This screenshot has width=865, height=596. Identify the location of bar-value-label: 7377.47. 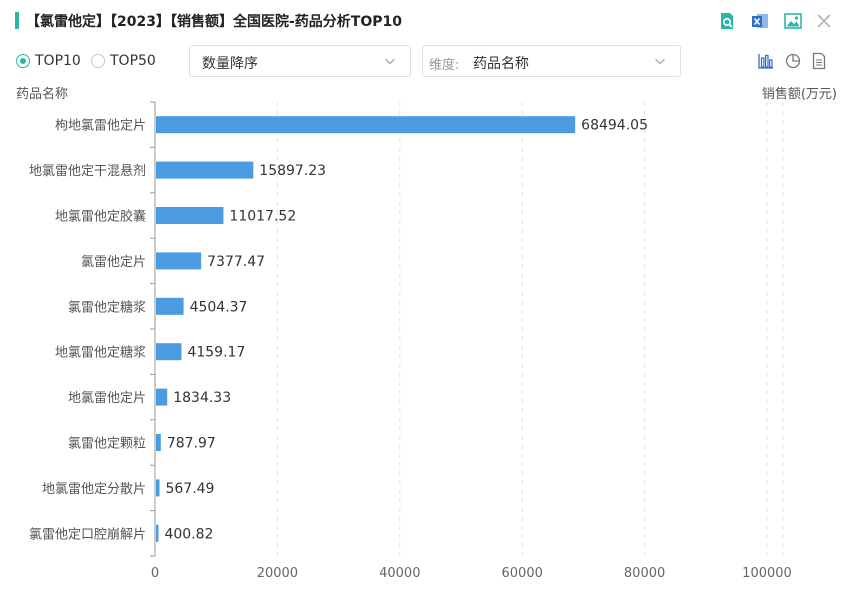
(236, 262).